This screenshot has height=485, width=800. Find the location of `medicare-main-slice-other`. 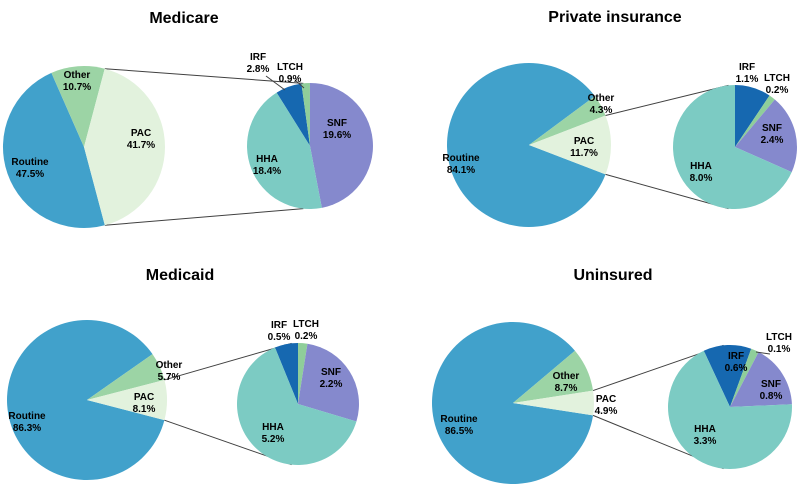

medicare-main-slice-other is located at coordinates (78, 106).